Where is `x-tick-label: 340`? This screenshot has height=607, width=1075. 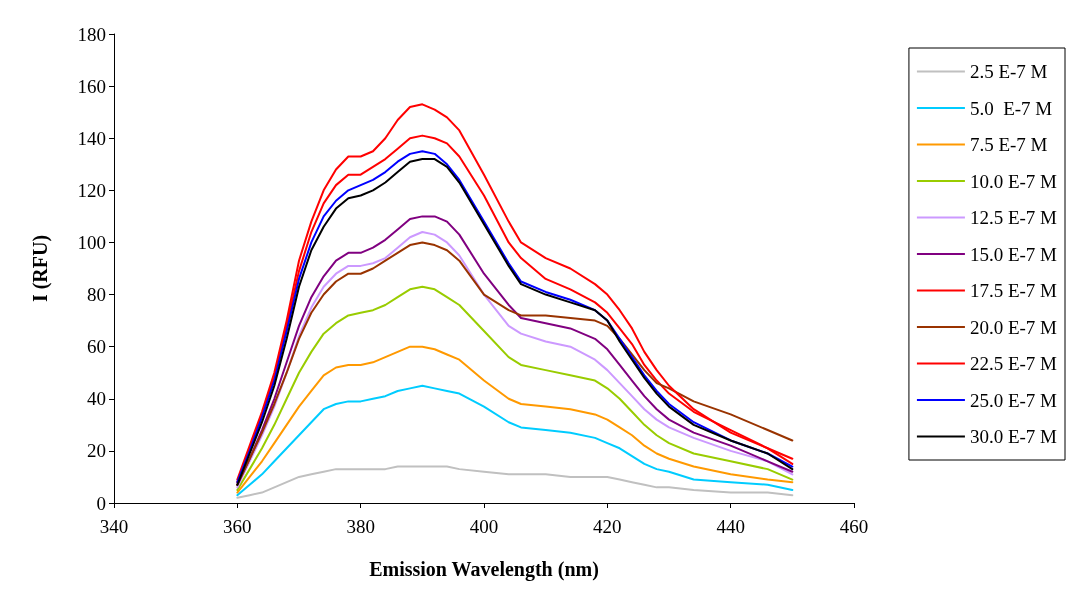 x-tick-label: 340 is located at coordinates (114, 526).